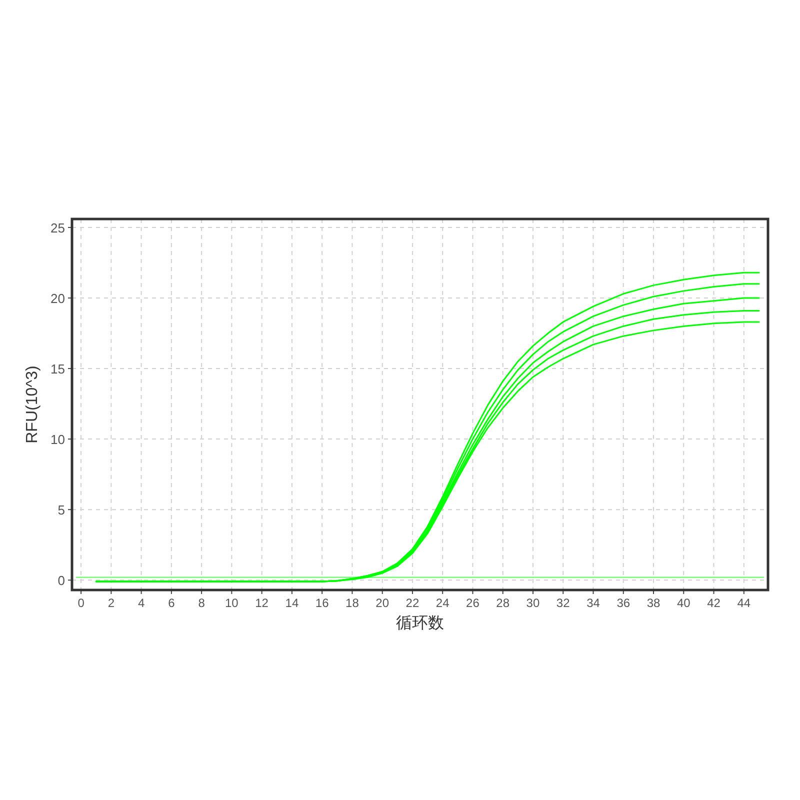  What do you see at coordinates (473, 603) in the screenshot?
I see `x-tick-label: 26` at bounding box center [473, 603].